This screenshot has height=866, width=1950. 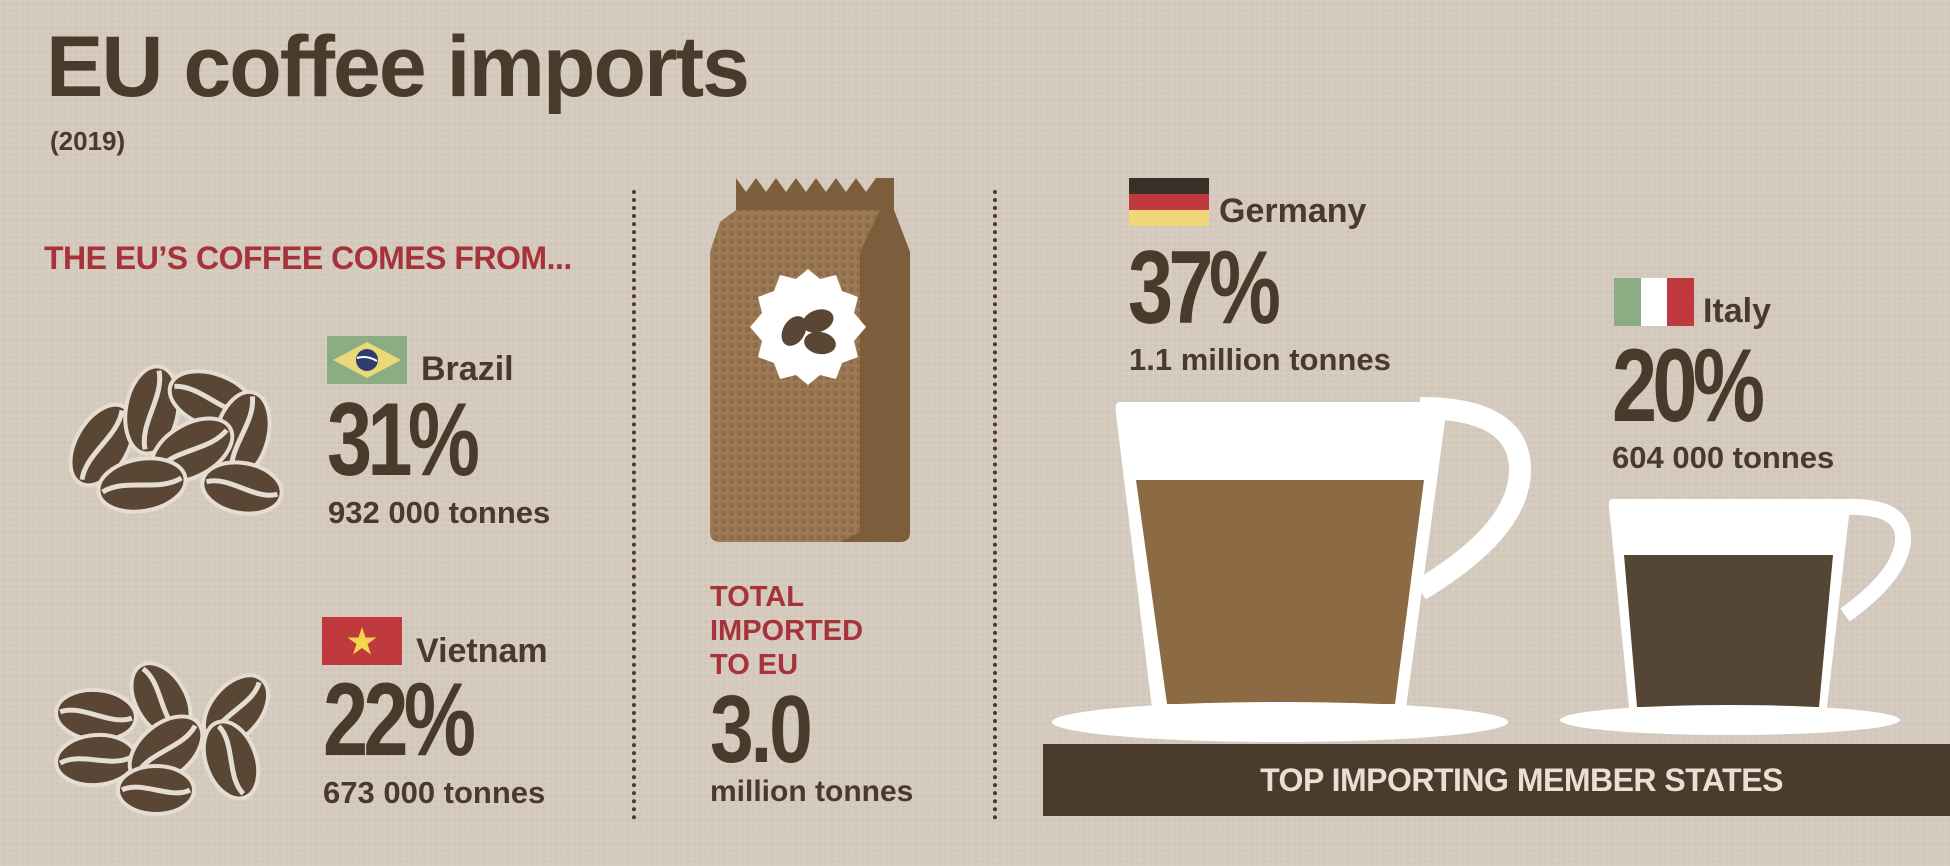 I want to click on latte-cup-icon, so click(x=1292, y=569).